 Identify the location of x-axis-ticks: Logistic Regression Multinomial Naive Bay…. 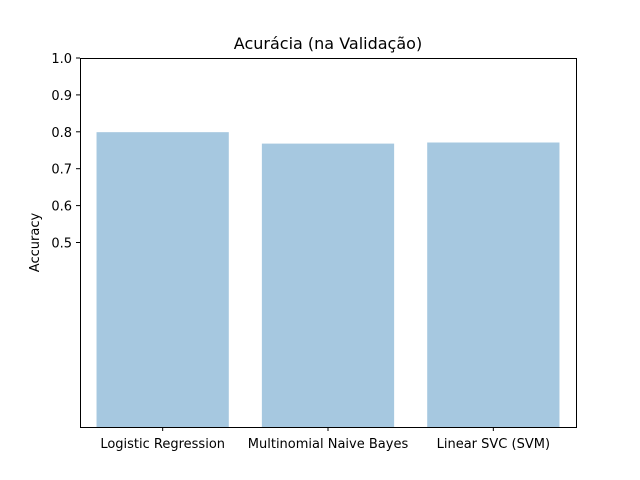
(325, 439).